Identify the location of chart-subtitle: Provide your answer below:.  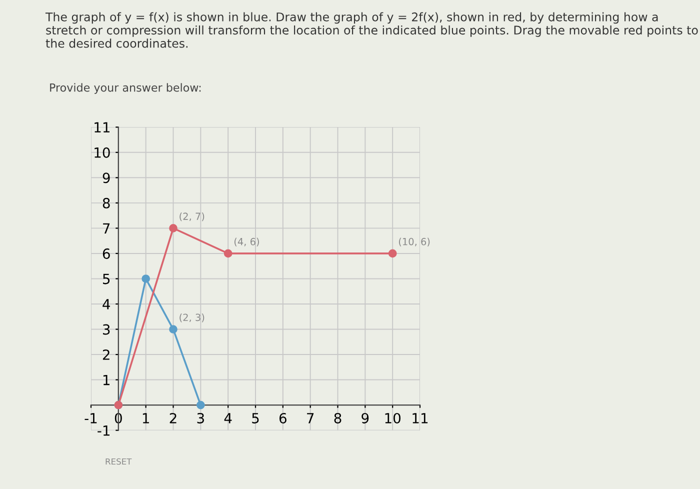
(125, 88).